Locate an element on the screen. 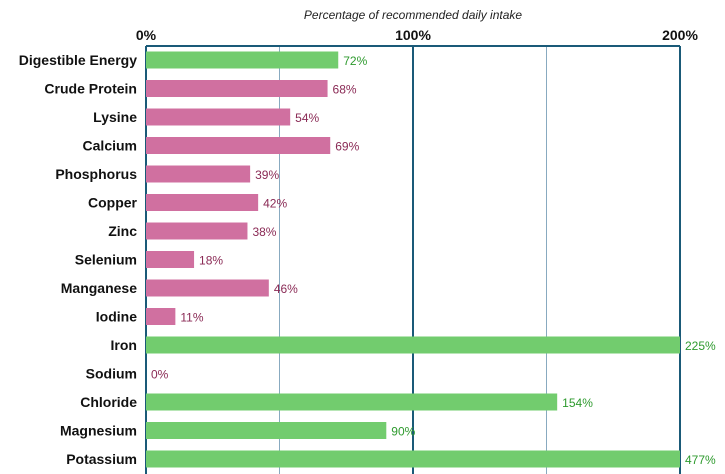  value-label-5: 42% is located at coordinates (275, 204).